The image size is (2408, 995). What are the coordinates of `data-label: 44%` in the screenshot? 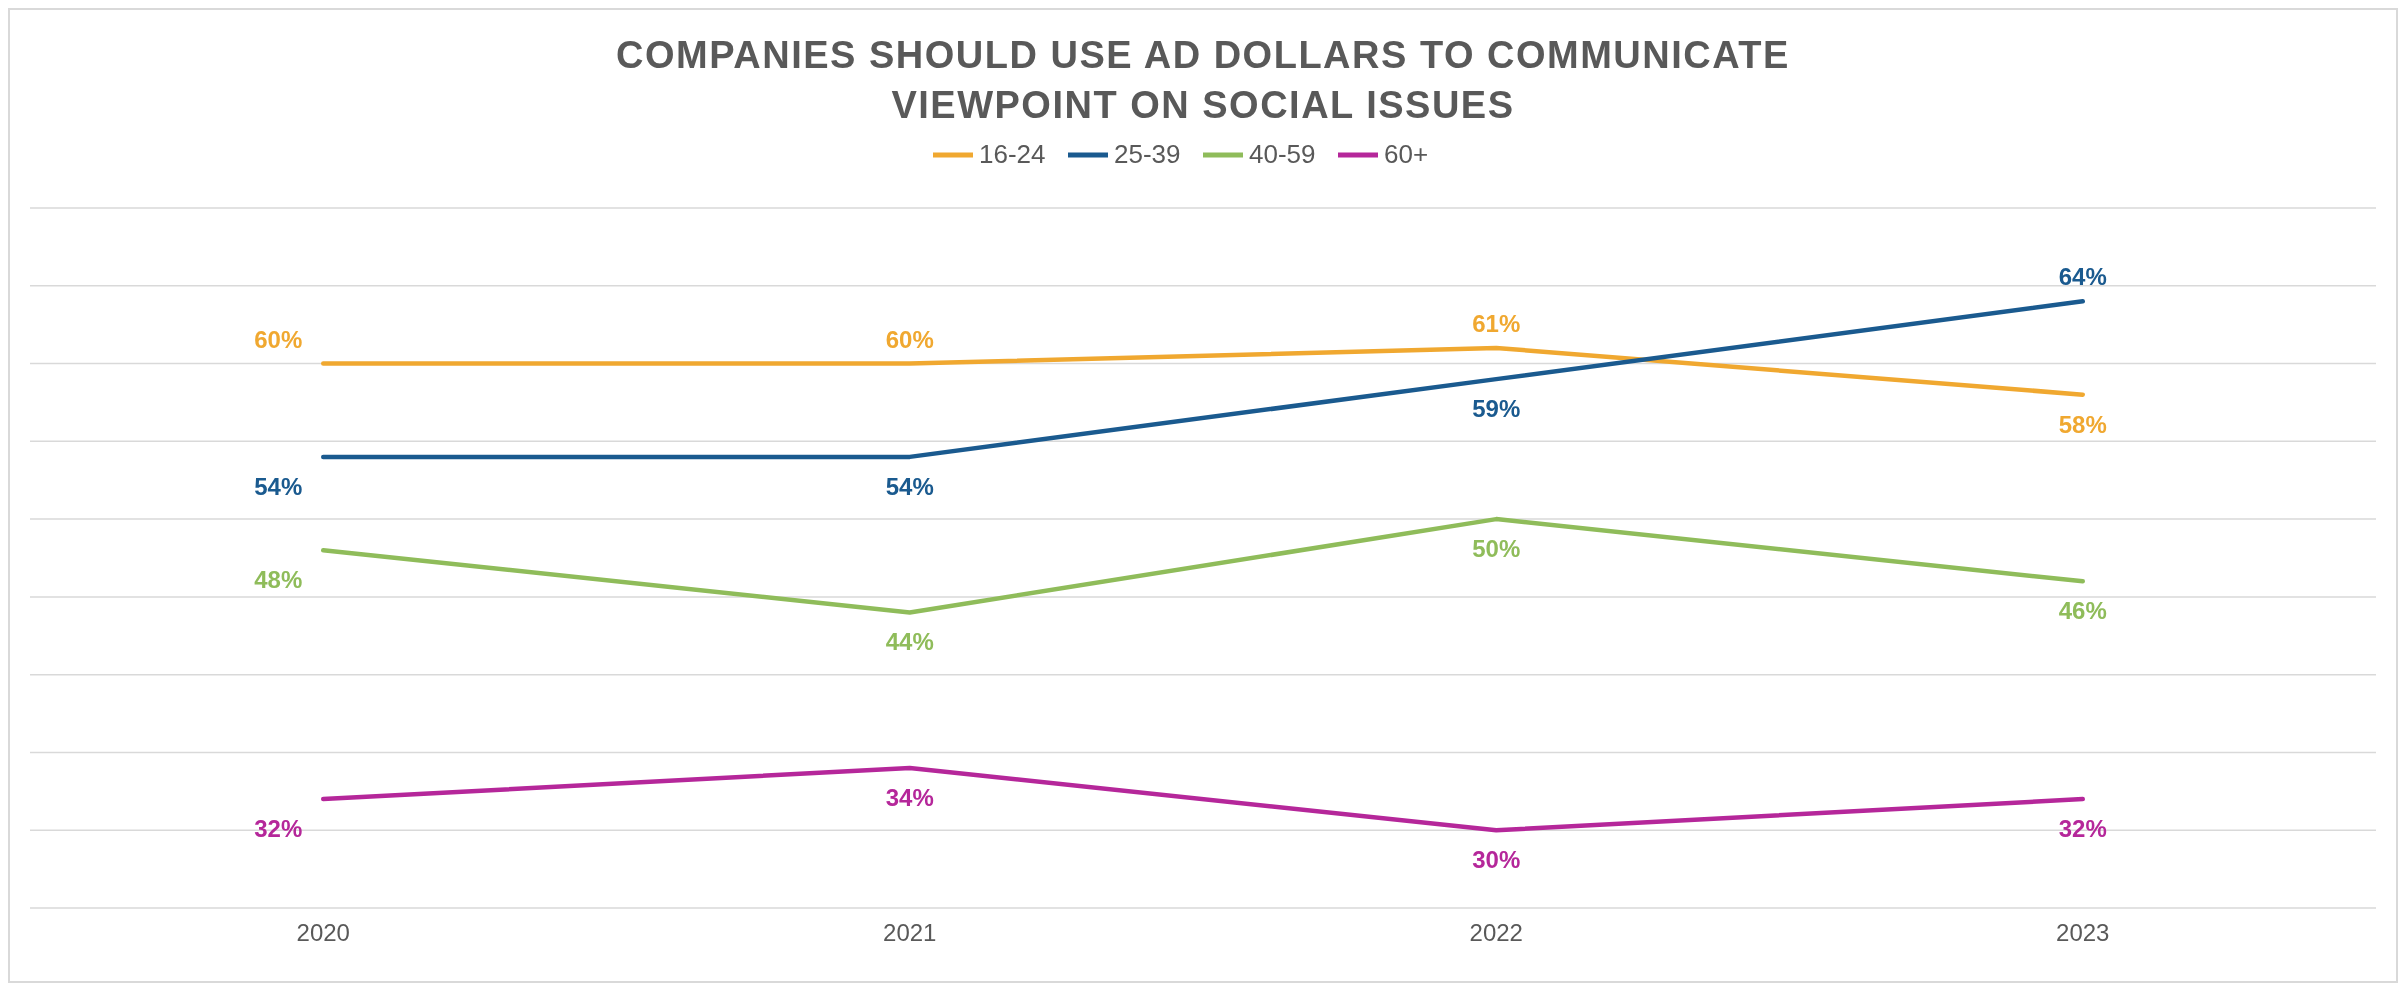 It's located at (909, 642).